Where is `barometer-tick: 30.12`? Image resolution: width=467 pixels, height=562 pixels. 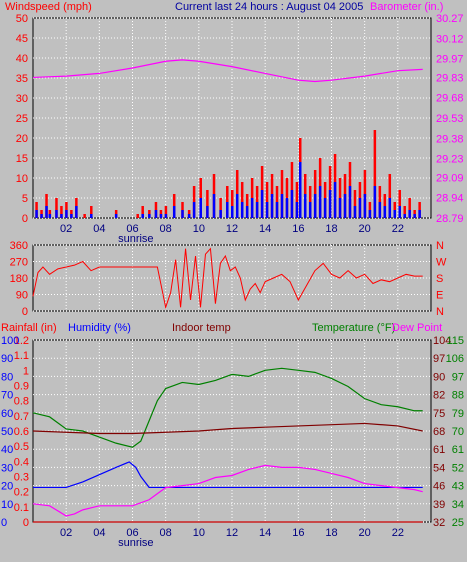 barometer-tick: 30.12 is located at coordinates (450, 39).